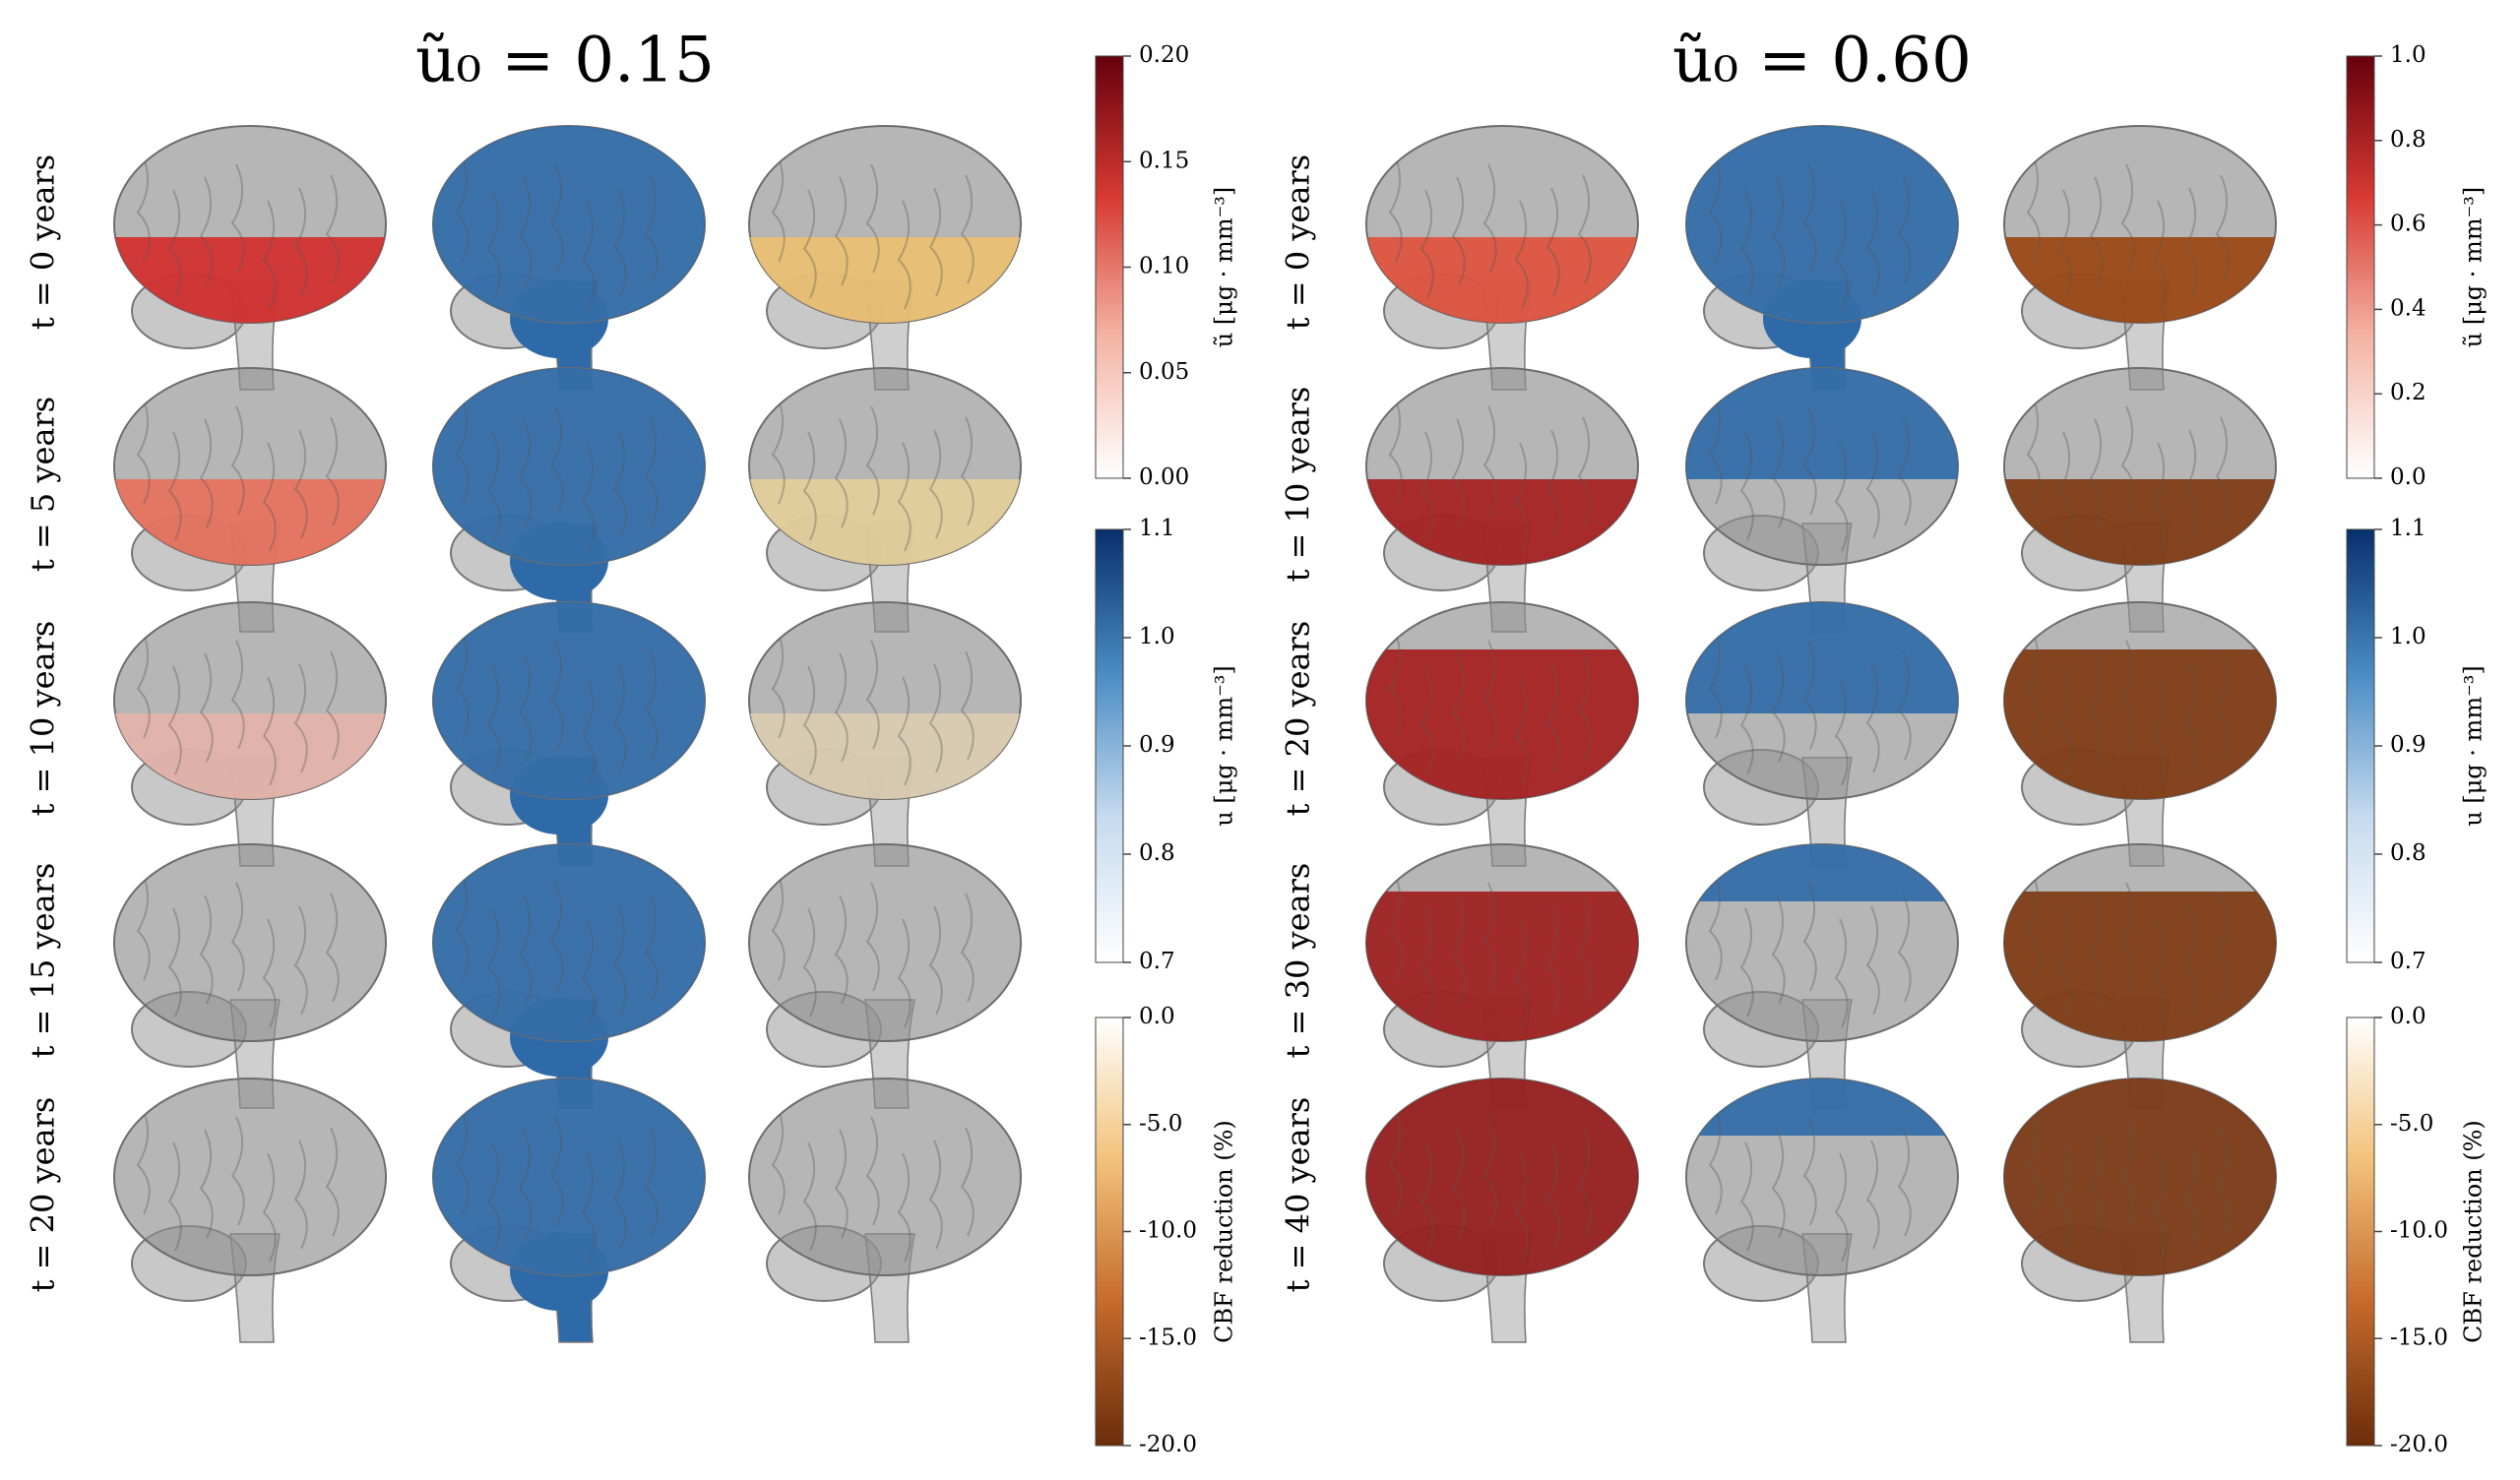  I want to click on row-label: t = 10 years, so click(1298, 485).